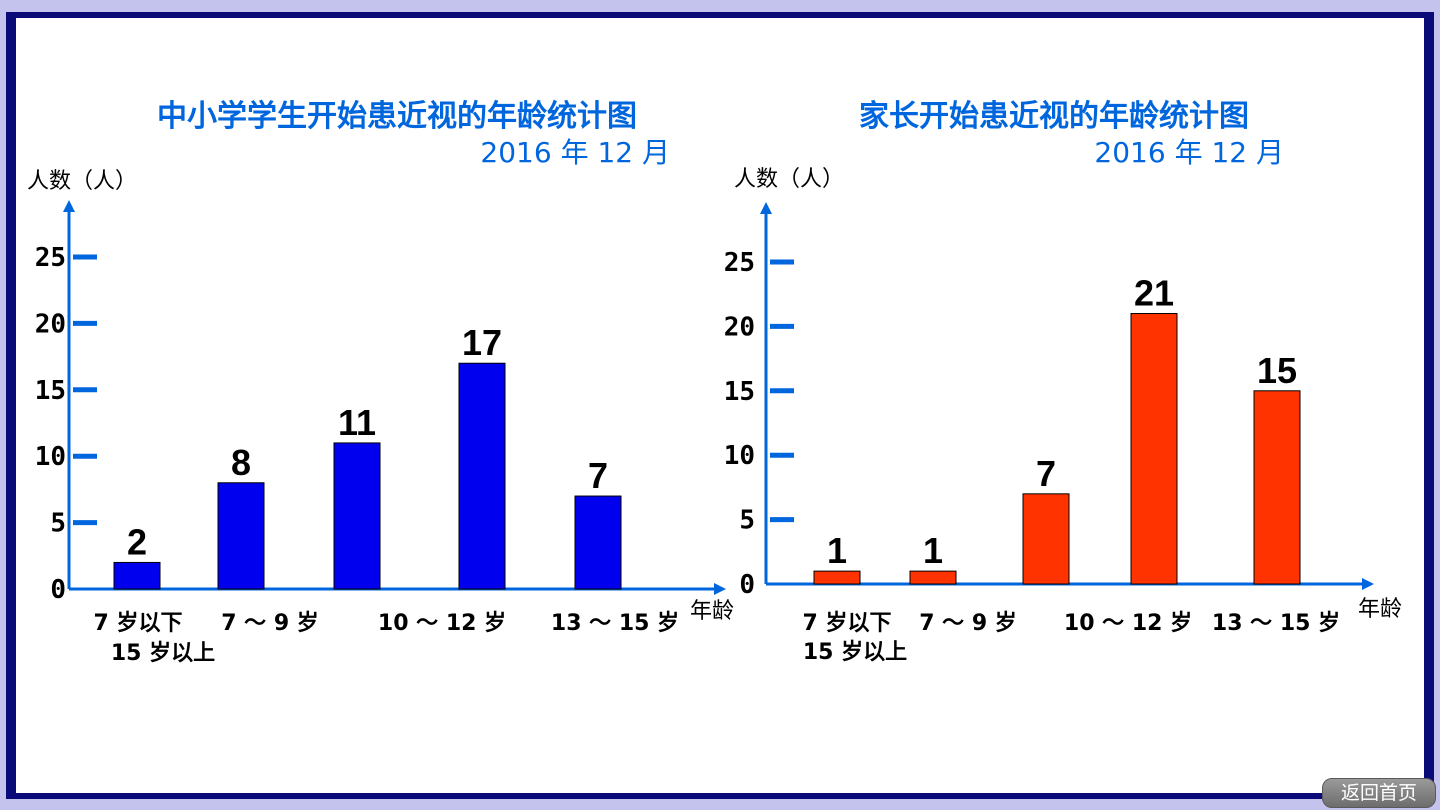 This screenshot has width=1440, height=810. What do you see at coordinates (82, 181) in the screenshot?
I see `student-y-axis-label: 人数（人）` at bounding box center [82, 181].